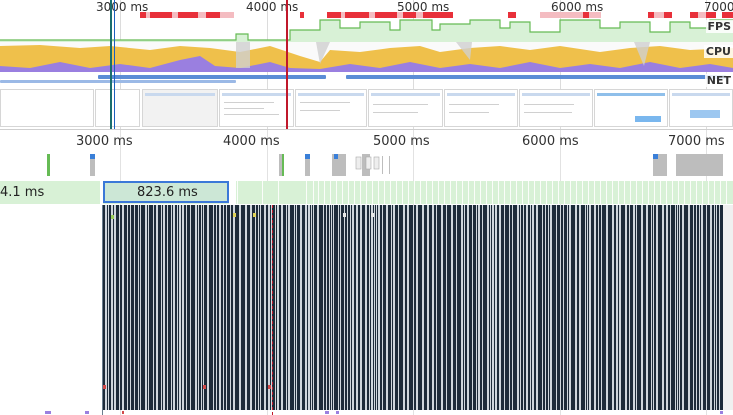 The width and height of the screenshot is (733, 415). I want to click on selected-frame-block: 823.6 ms, so click(166, 192).